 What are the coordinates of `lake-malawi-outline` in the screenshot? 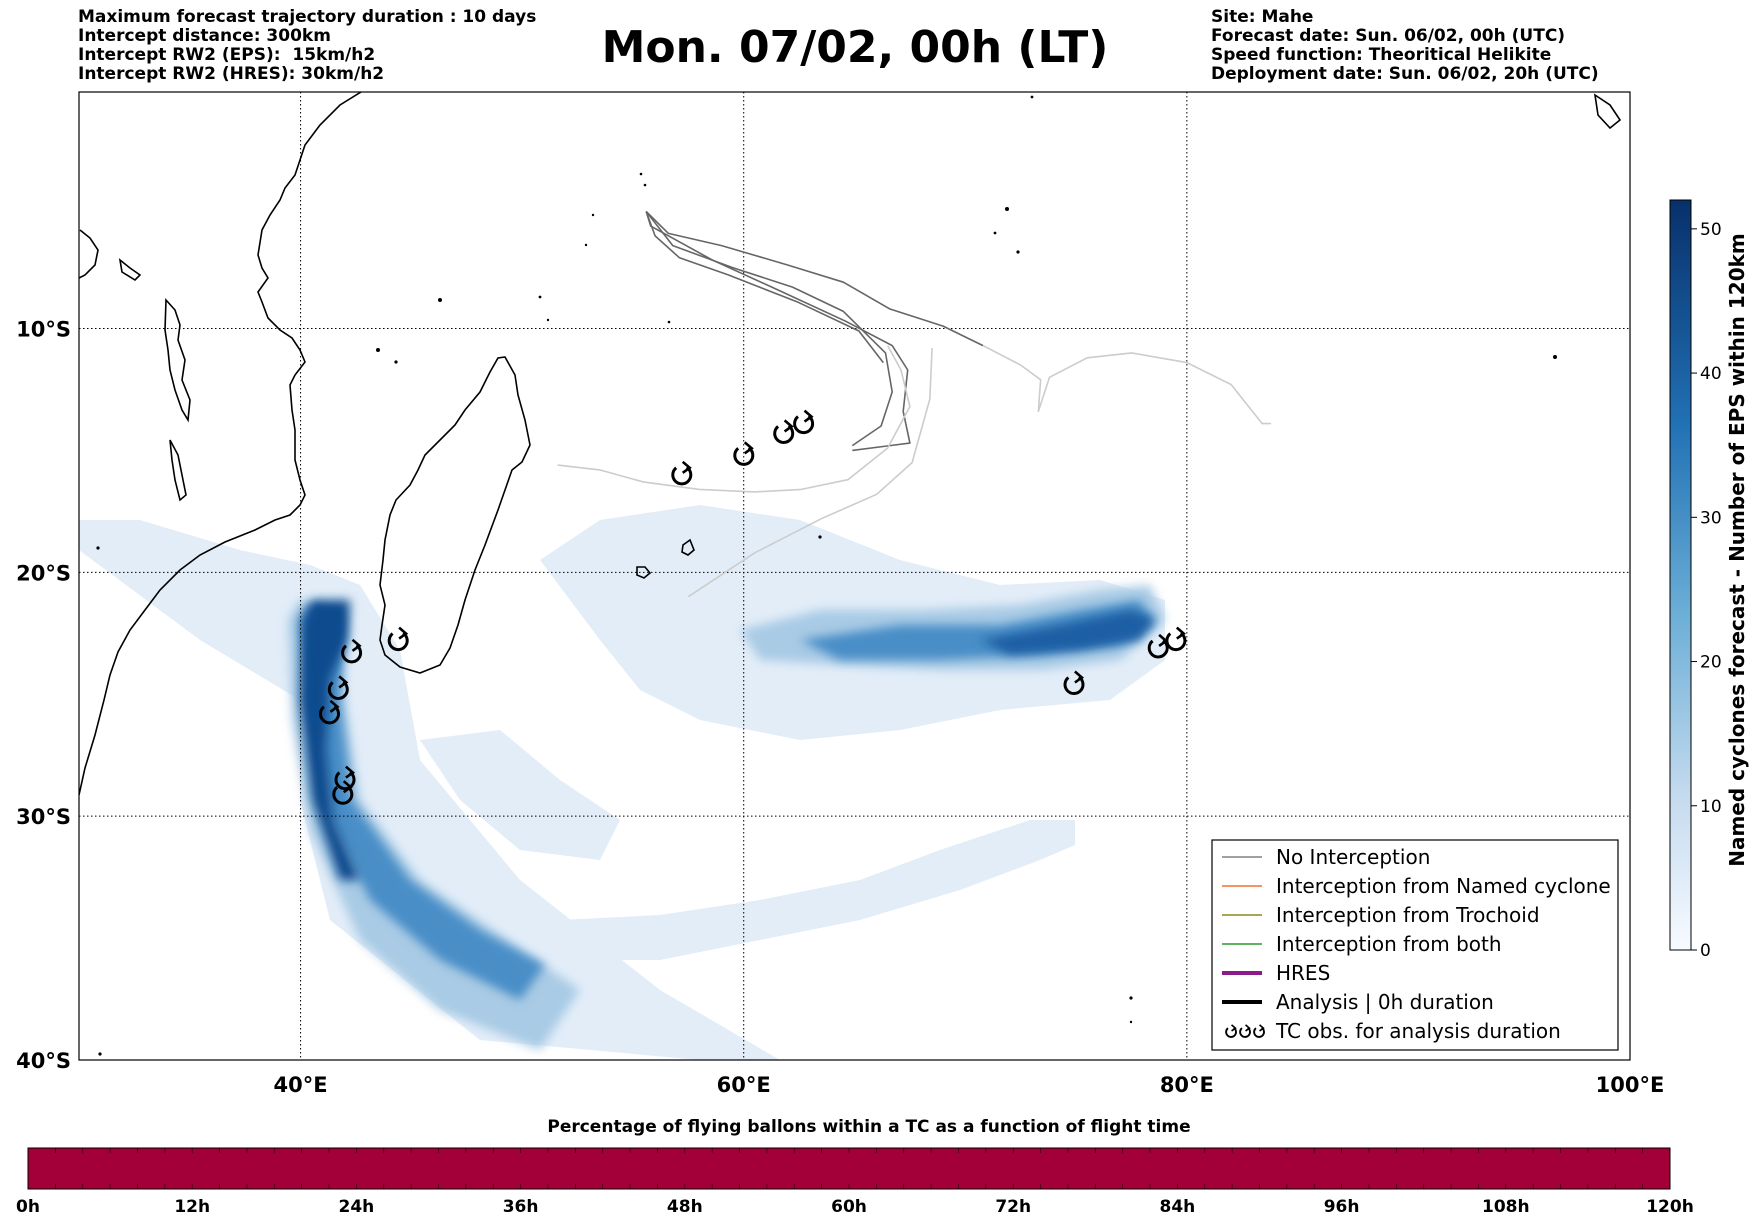 It's located at (178, 470).